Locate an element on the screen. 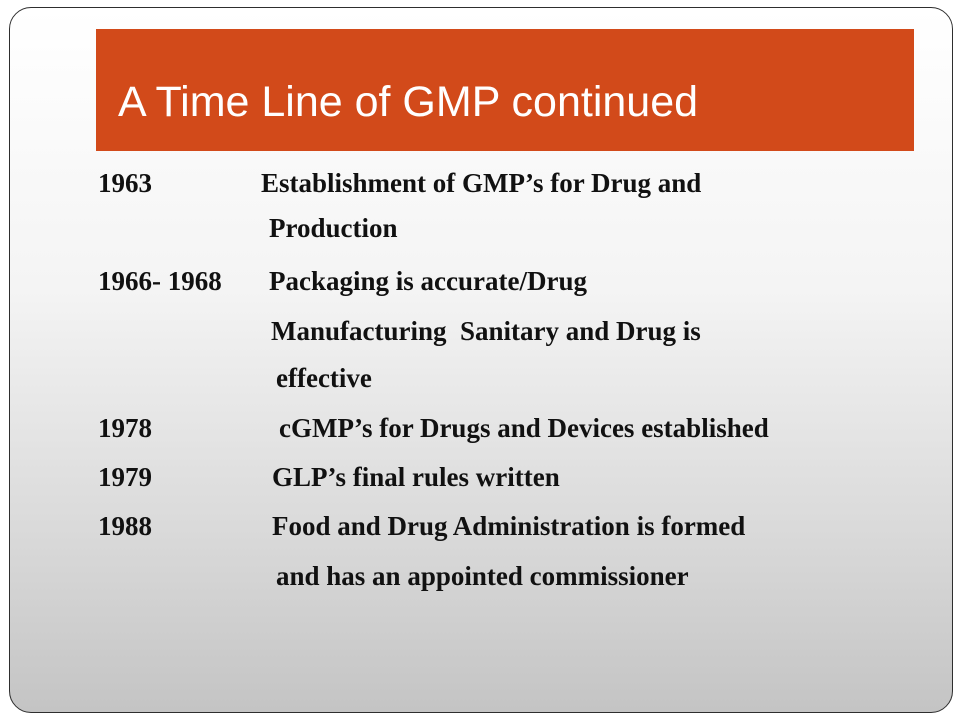 This screenshot has height=720, width=960. timeline-year: 1978 is located at coordinates (125, 428).